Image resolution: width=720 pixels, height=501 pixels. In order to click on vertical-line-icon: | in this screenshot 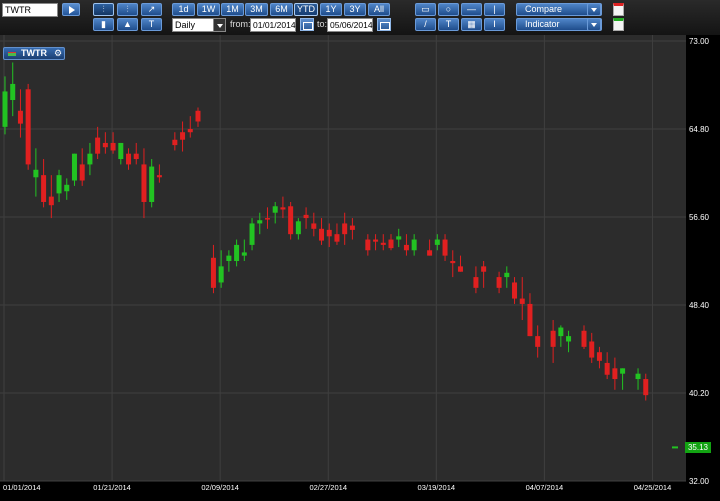, I will do `click(494, 9)`.